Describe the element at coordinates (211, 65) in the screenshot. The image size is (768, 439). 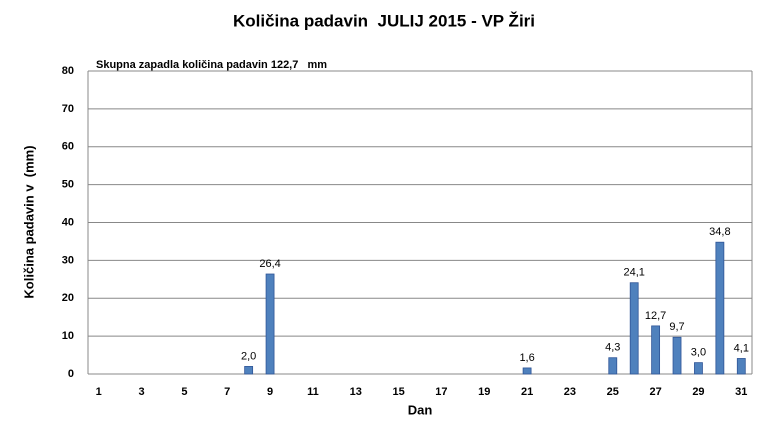
I see `annotation: Skupna zapadla količina padavin 122,7 mm` at that location.